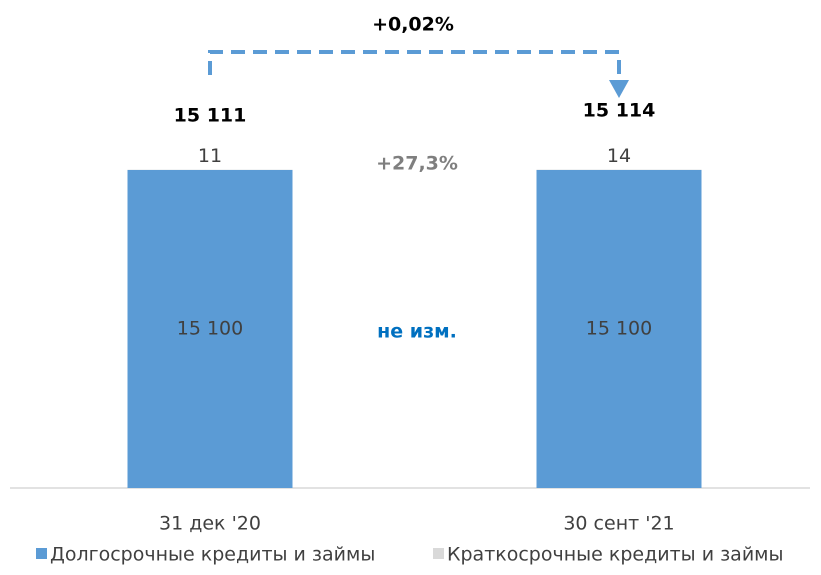 Image resolution: width=821 pixels, height=575 pixels. I want to click on arrow-head, so click(619, 89).